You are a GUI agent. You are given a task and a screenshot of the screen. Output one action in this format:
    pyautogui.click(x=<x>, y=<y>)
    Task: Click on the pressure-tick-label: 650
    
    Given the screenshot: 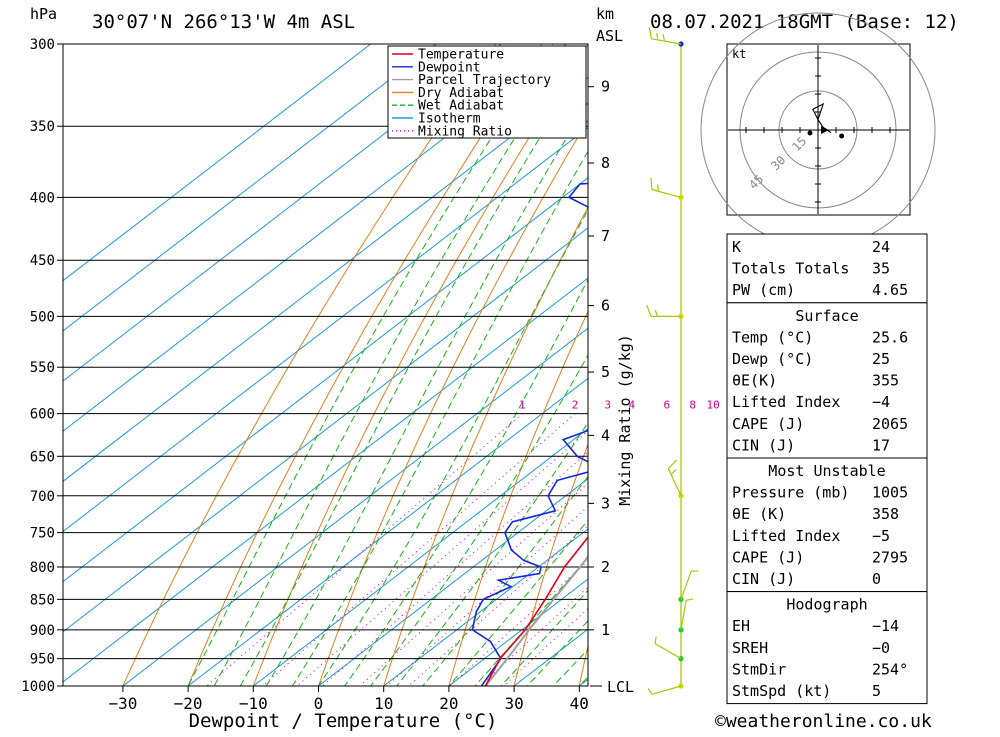 What is the action you would take?
    pyautogui.click(x=42, y=457)
    